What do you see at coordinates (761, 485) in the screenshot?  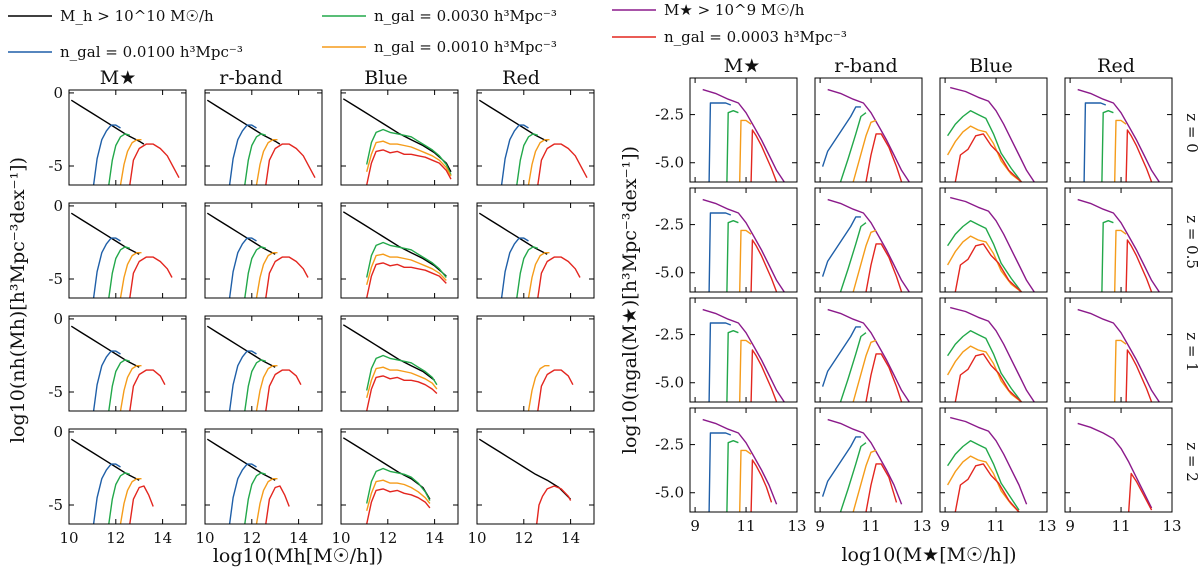 I see `right-series-r3-c0-red` at bounding box center [761, 485].